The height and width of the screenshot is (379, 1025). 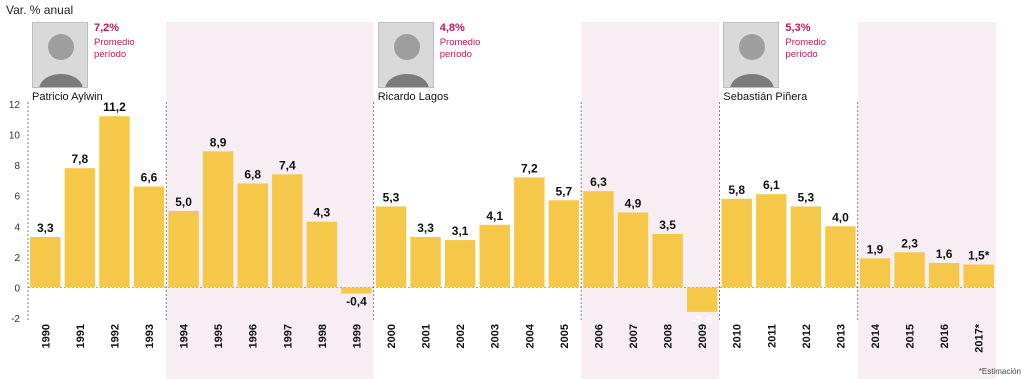 What do you see at coordinates (17, 166) in the screenshot?
I see `y-tick-label: 8` at bounding box center [17, 166].